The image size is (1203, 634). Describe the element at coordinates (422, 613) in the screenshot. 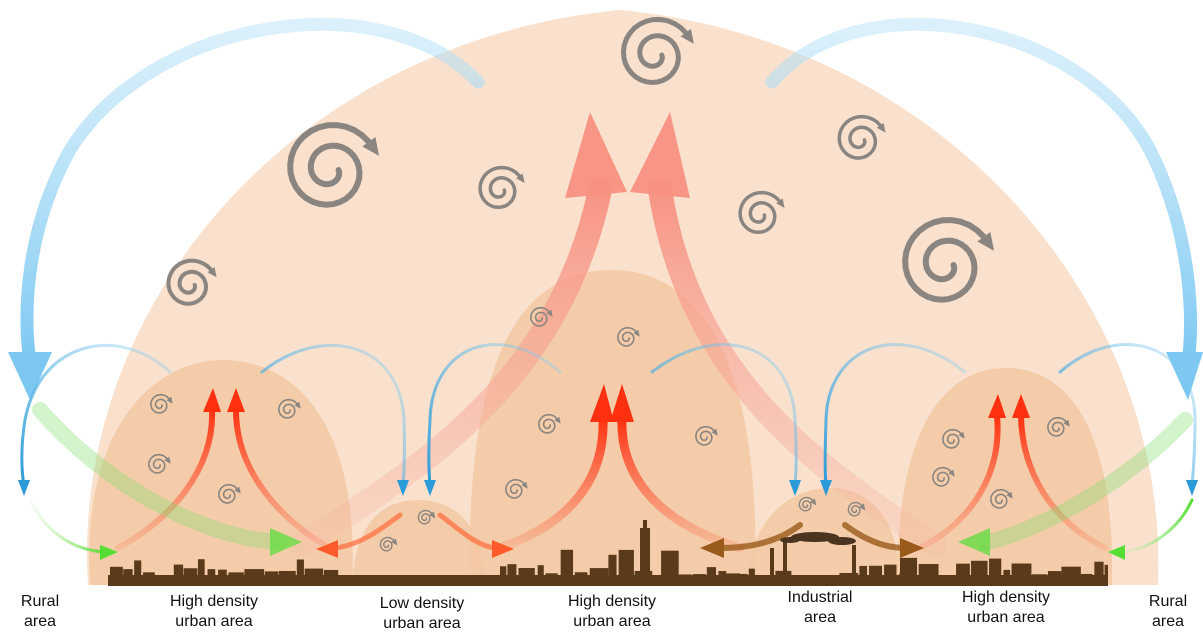

I see `label-low-density: Low density urban area` at that location.